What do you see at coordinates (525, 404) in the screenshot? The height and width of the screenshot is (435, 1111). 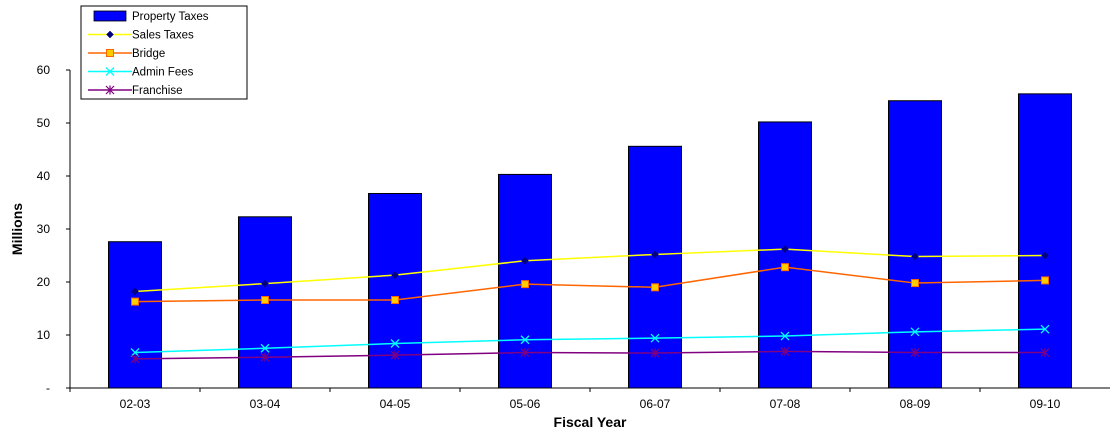 I see `x-tick-label: 05-06` at bounding box center [525, 404].